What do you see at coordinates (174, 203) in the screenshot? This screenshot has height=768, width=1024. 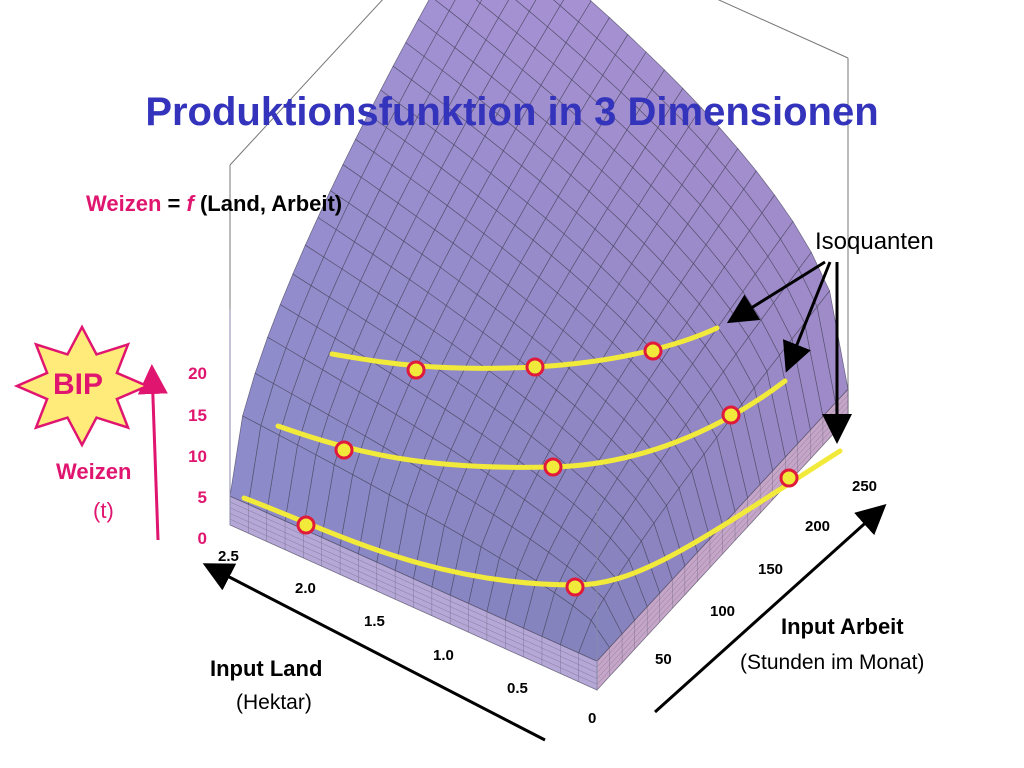 I see `formula-equals: =` at bounding box center [174, 203].